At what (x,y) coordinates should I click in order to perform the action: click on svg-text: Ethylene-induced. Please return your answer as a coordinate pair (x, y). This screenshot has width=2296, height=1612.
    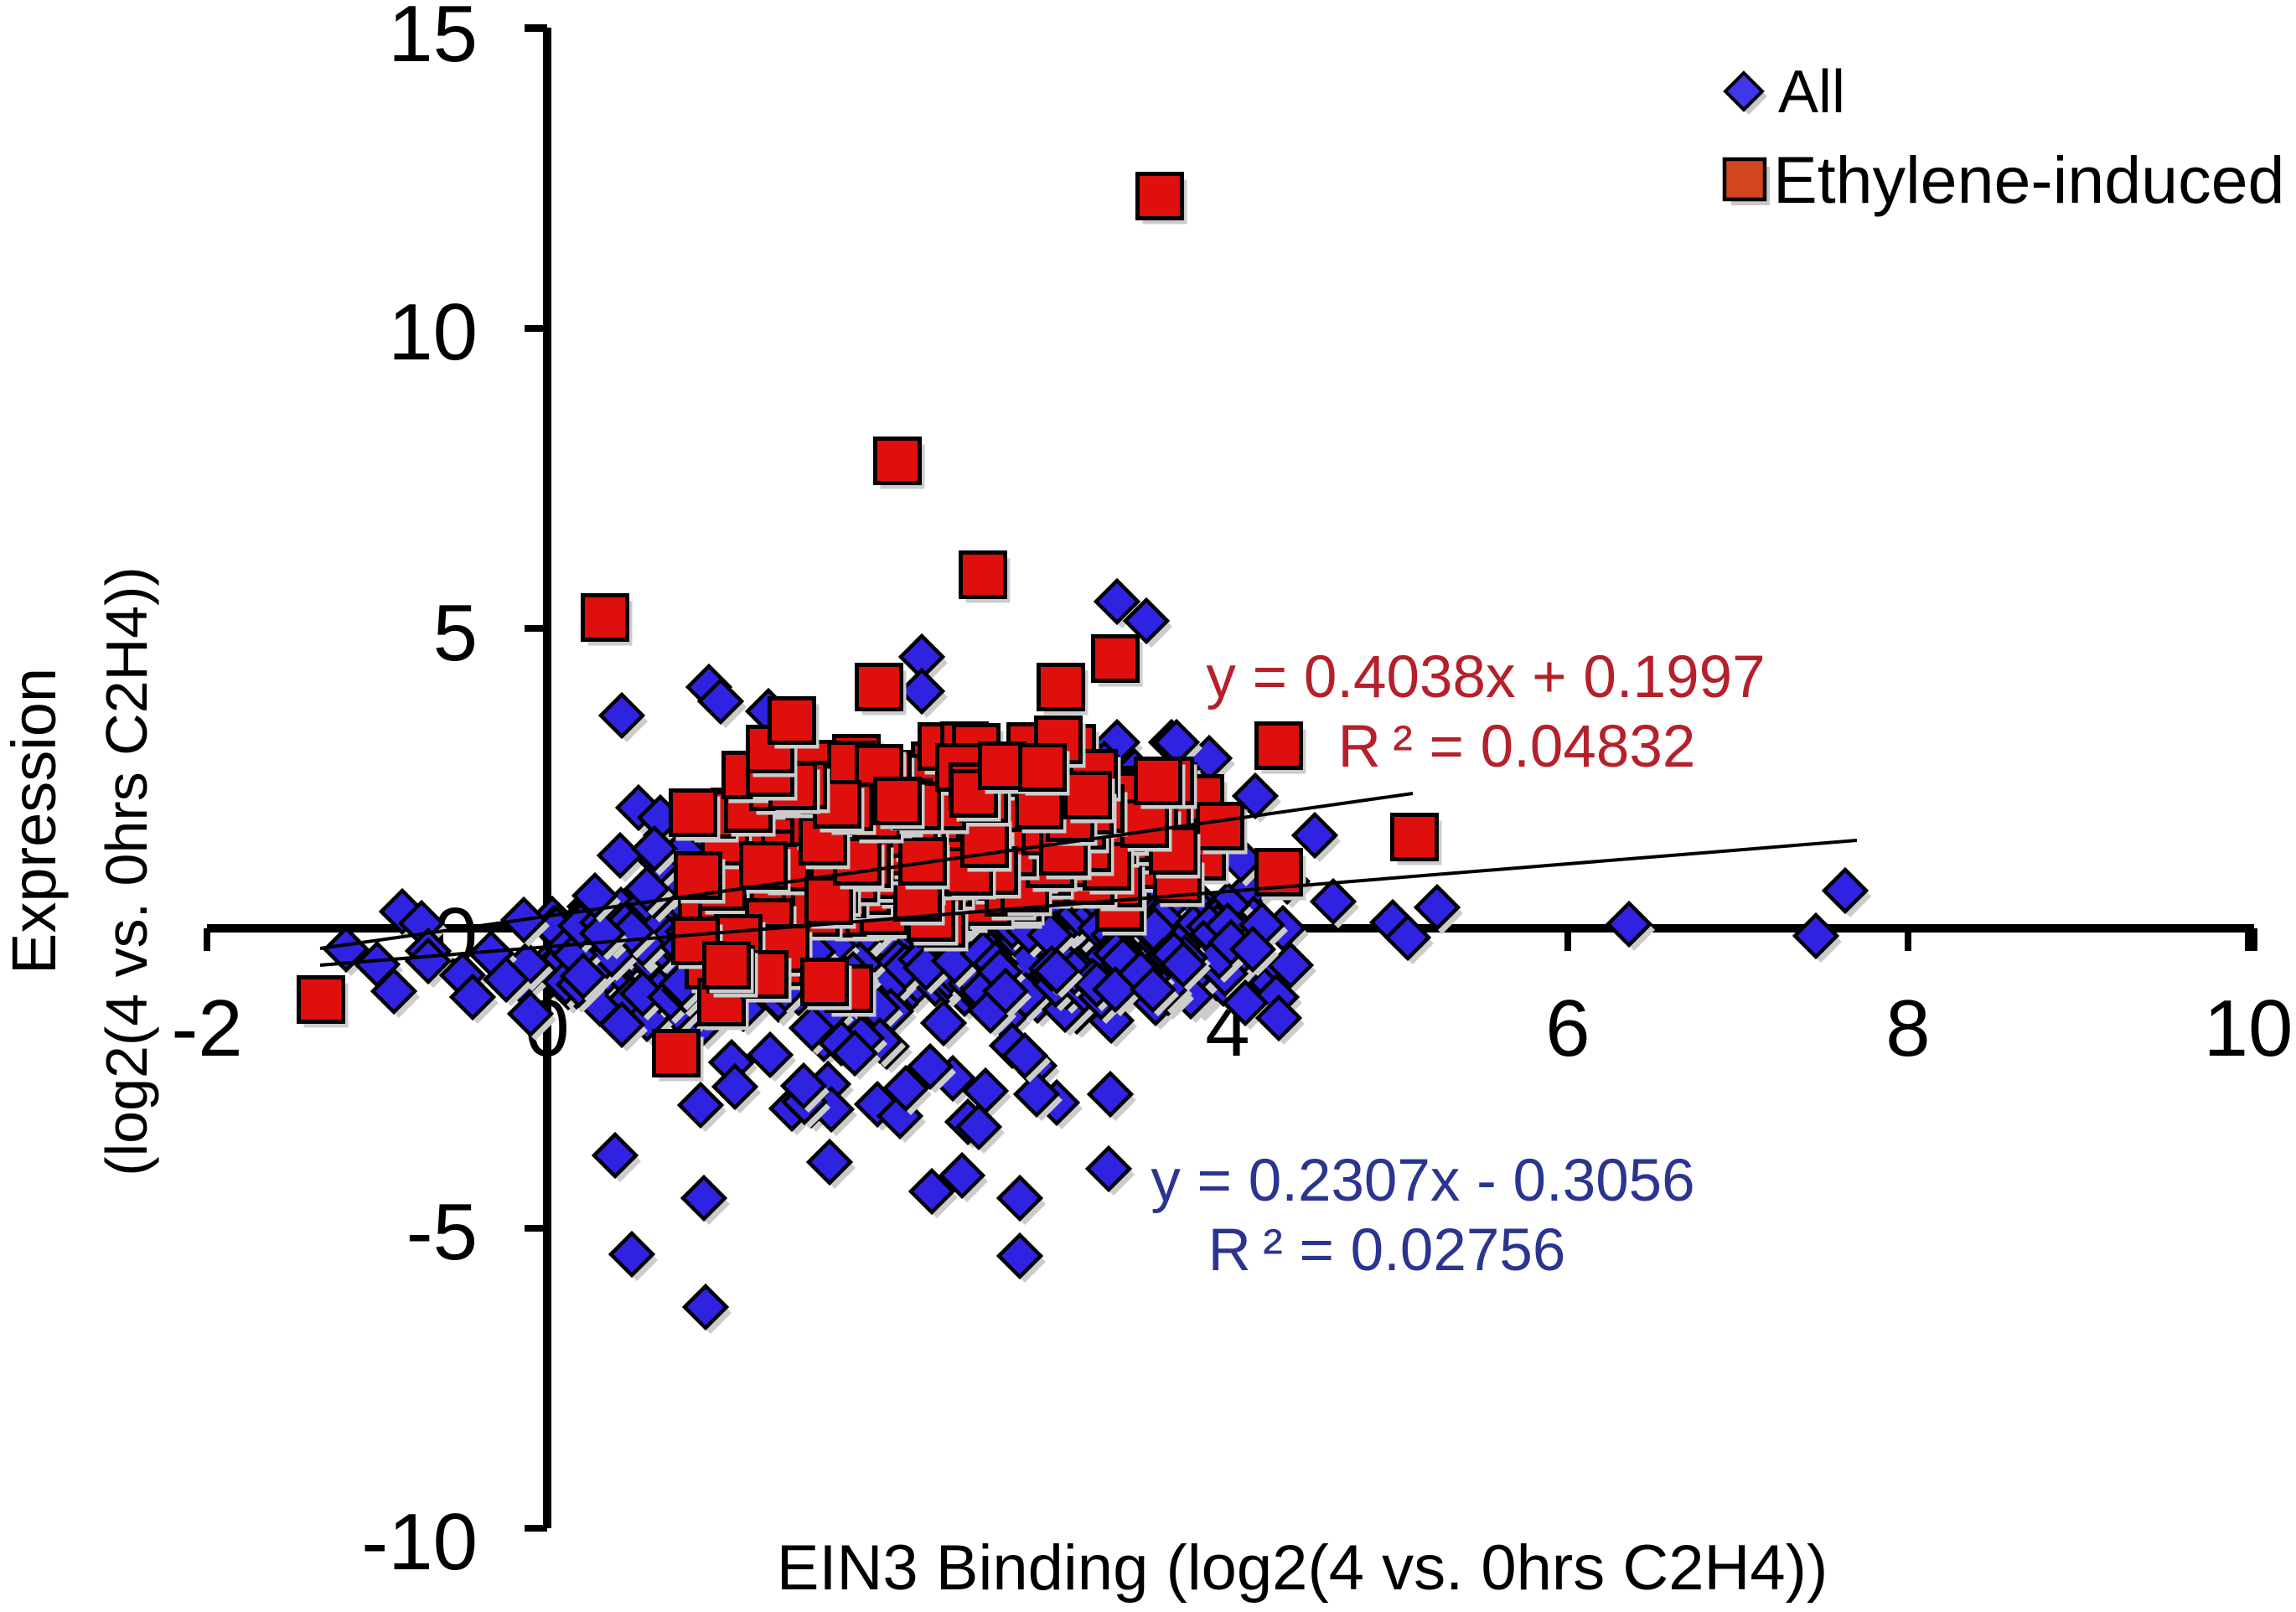
    Looking at the image, I should click on (2029, 179).